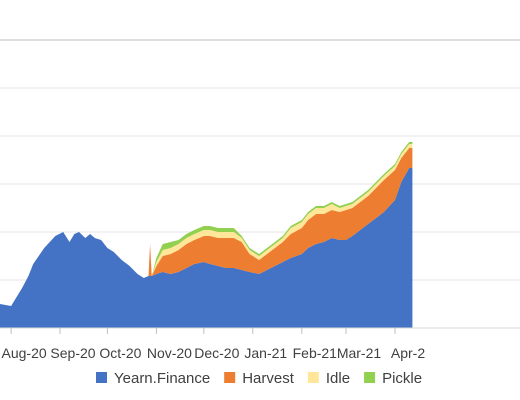 This screenshot has height=400, width=520. I want to click on x-tick-label: Sep-20, so click(72, 353).